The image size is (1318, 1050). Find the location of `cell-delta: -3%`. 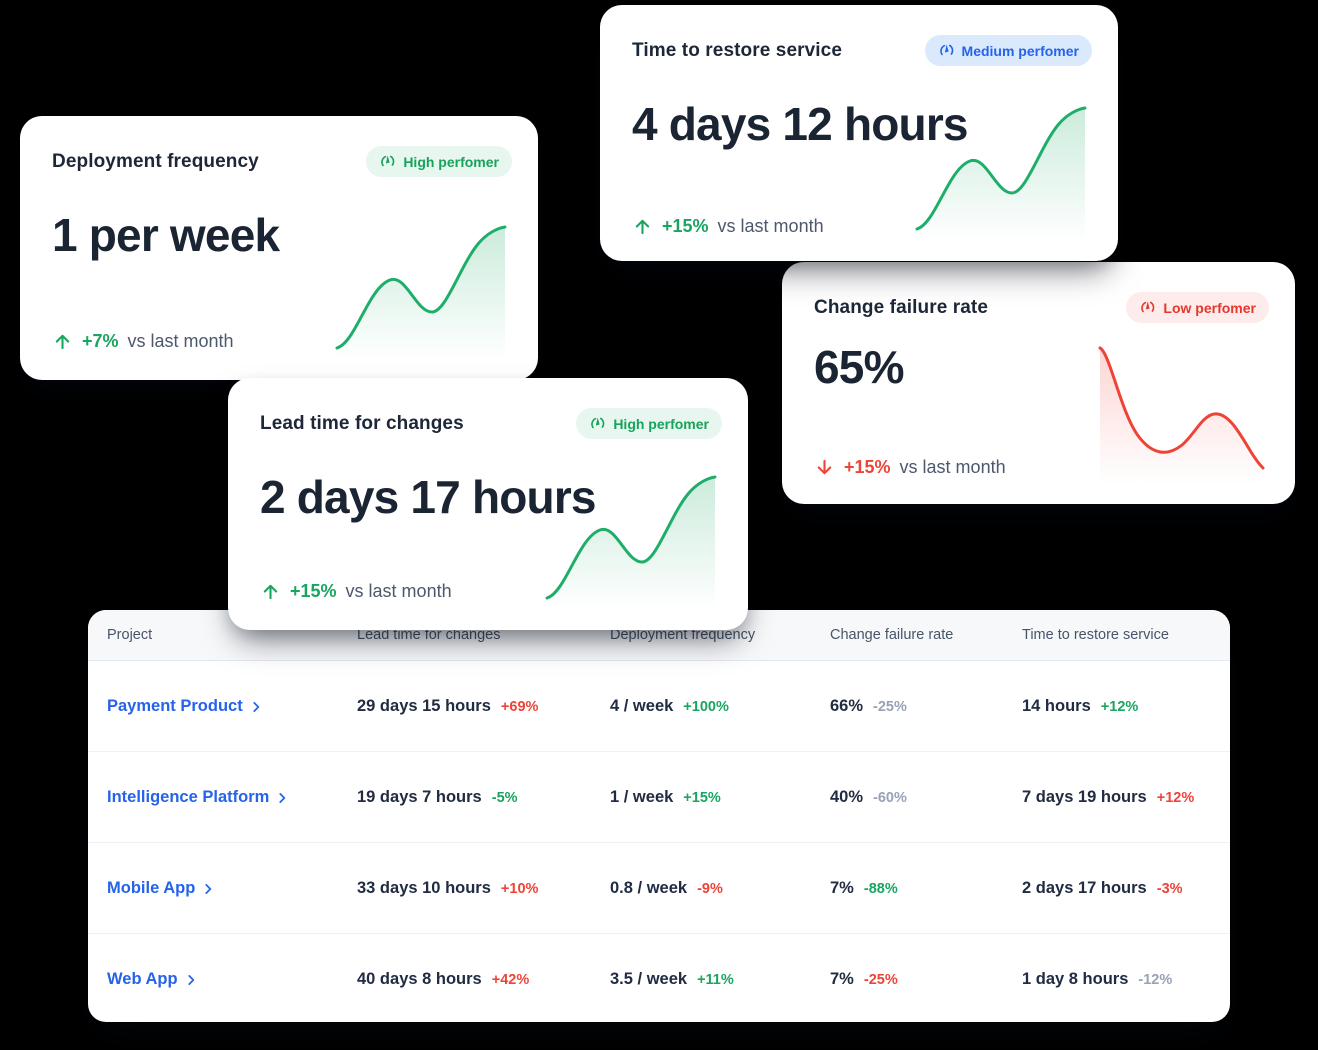

cell-delta: -3% is located at coordinates (1169, 888).